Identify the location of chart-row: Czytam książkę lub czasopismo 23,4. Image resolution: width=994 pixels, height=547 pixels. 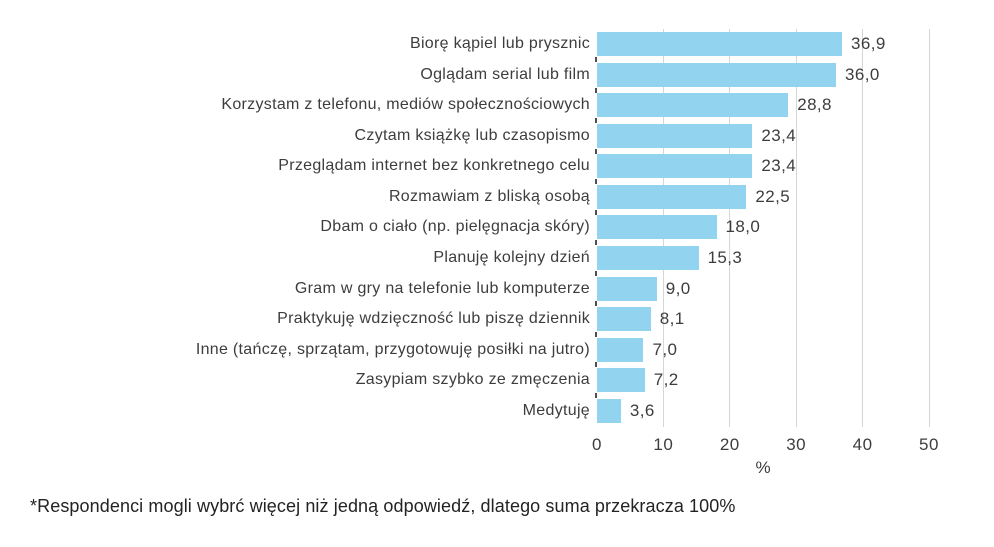
(497, 136).